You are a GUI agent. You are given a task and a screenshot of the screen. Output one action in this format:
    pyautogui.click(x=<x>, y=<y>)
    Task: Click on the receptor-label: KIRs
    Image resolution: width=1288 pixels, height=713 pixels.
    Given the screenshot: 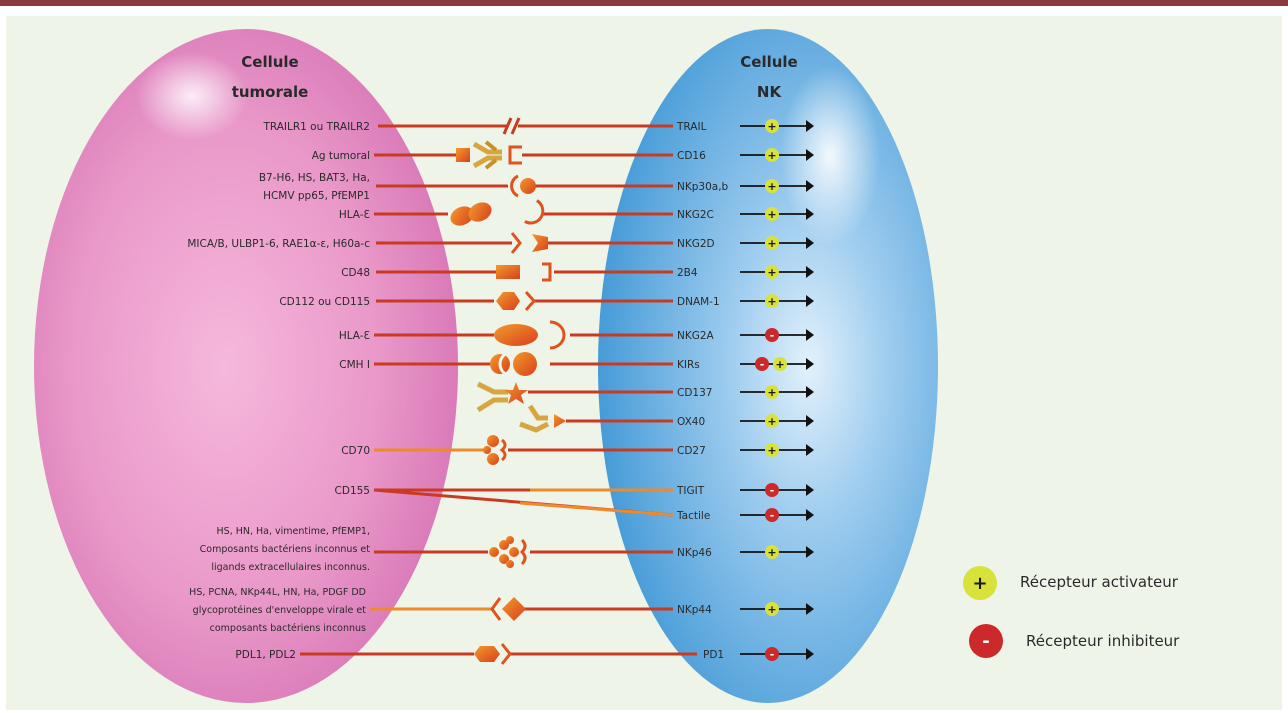 What is the action you would take?
    pyautogui.click(x=688, y=365)
    